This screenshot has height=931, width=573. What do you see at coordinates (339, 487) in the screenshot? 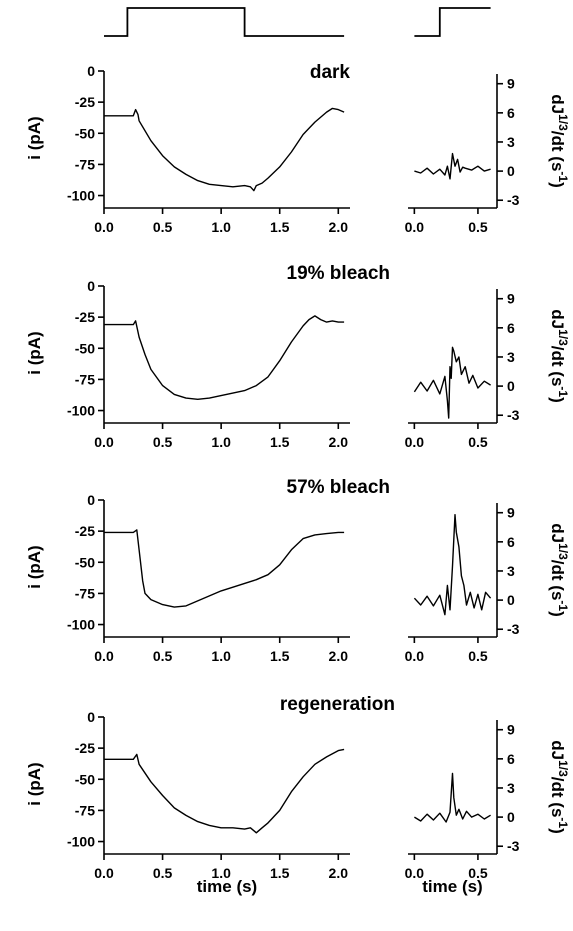
I see `panel-title: 57% bleach` at bounding box center [339, 487].